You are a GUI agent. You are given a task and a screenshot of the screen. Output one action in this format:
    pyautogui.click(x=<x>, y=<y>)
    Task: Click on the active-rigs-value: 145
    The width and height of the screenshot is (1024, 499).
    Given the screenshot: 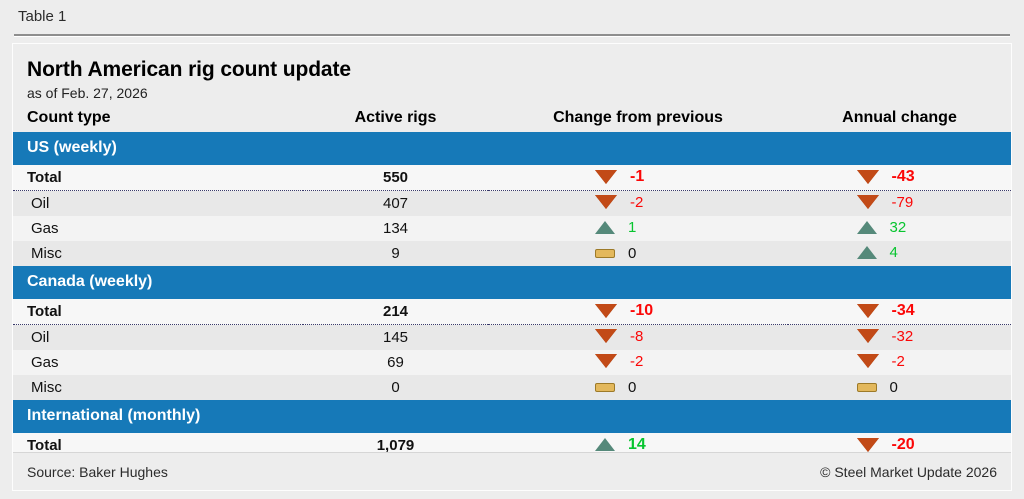 What is the action you would take?
    pyautogui.click(x=395, y=337)
    